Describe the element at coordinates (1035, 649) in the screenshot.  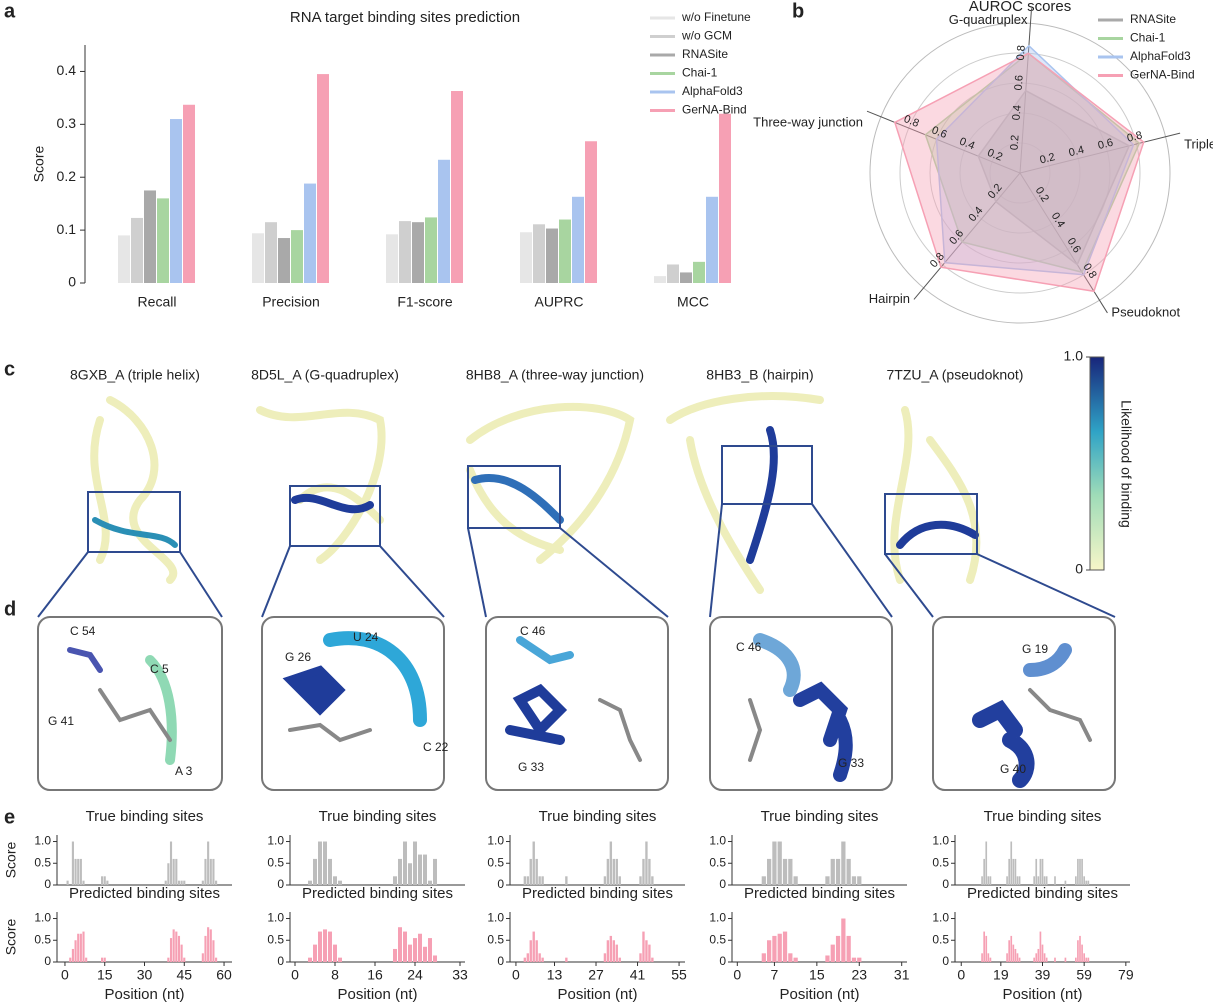
I see `residue-label: G 19` at that location.